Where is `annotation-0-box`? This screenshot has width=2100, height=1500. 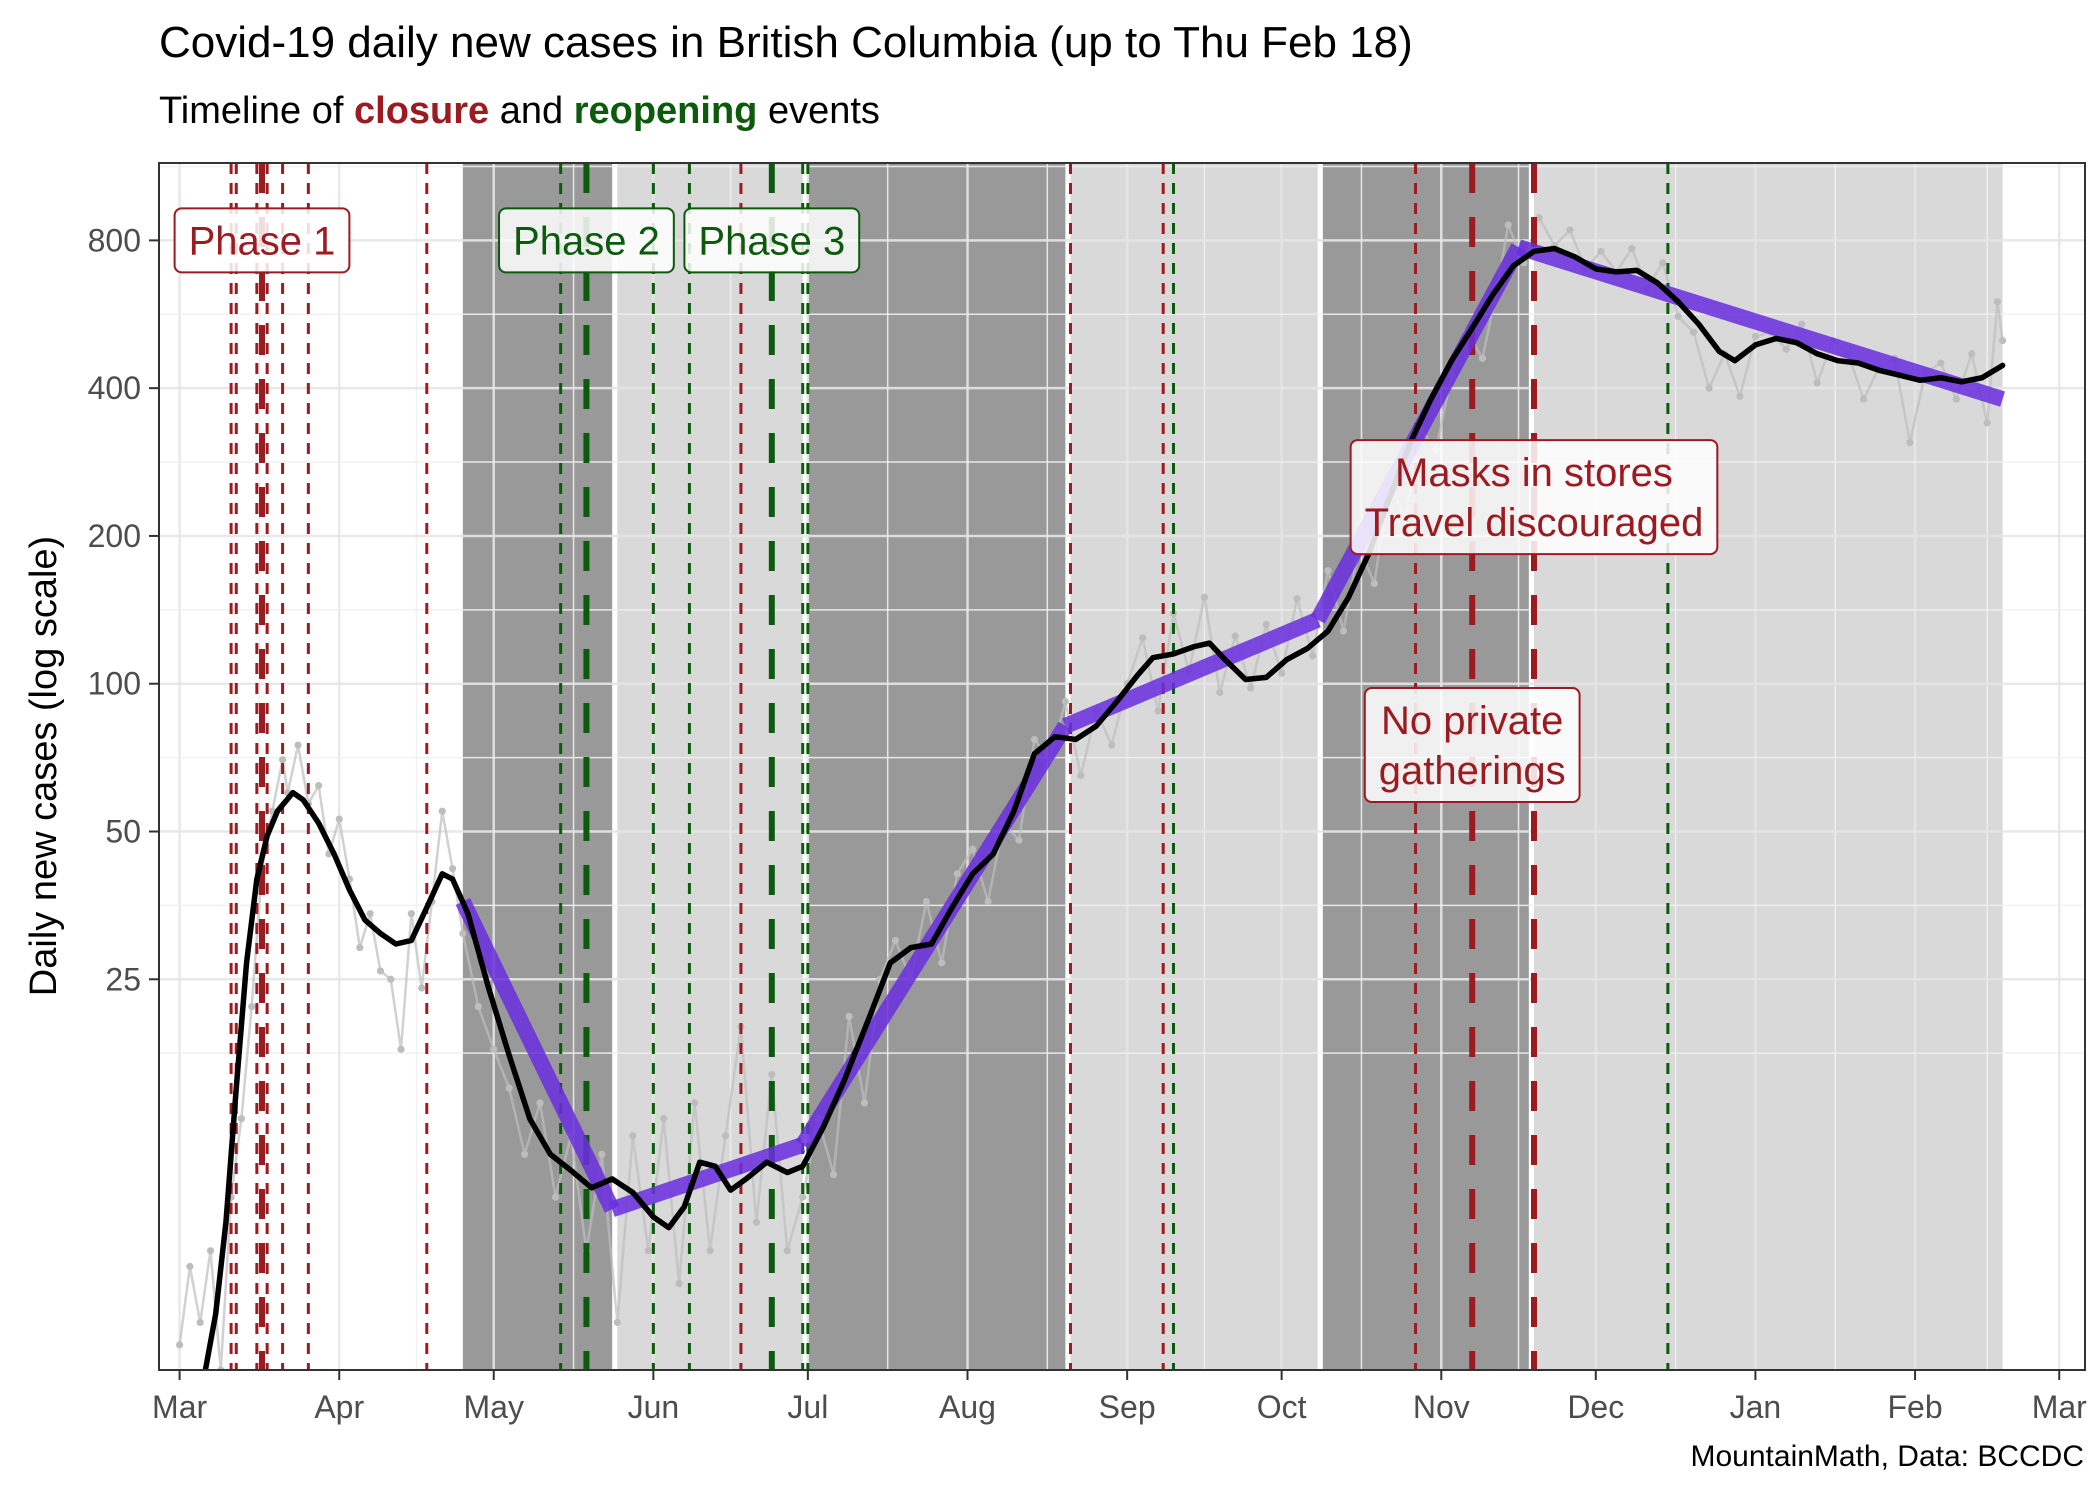
annotation-0-box is located at coordinates (262, 240).